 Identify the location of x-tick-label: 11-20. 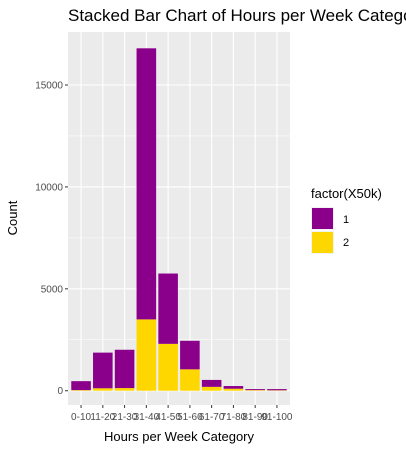
(102, 417).